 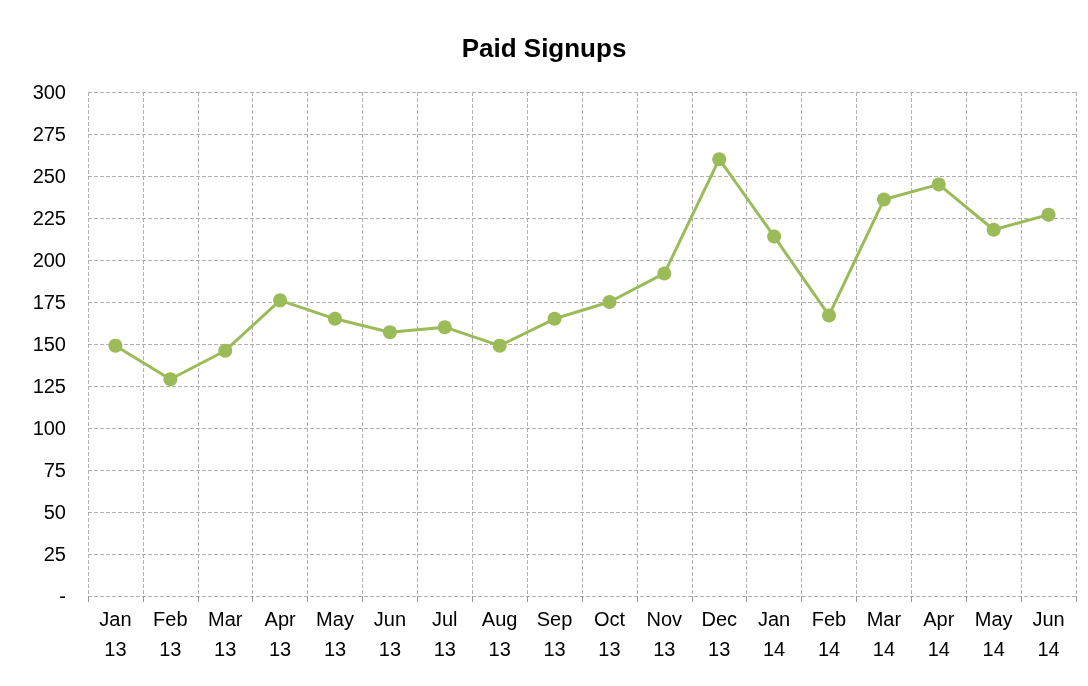 What do you see at coordinates (49, 260) in the screenshot?
I see `y-tick-label: 200` at bounding box center [49, 260].